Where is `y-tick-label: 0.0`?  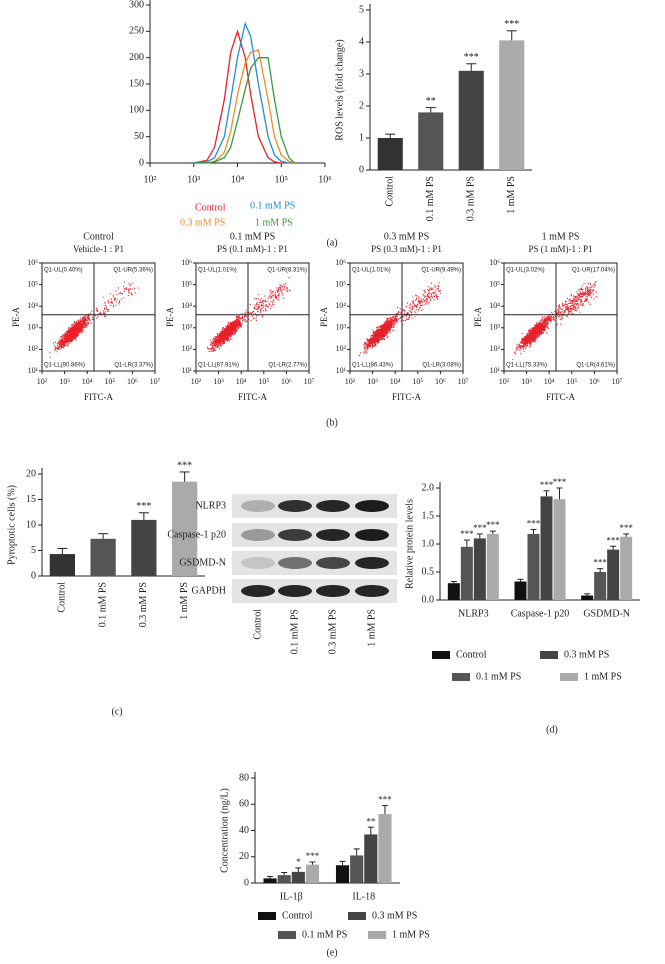
y-tick-label: 0.0 is located at coordinates (428, 599).